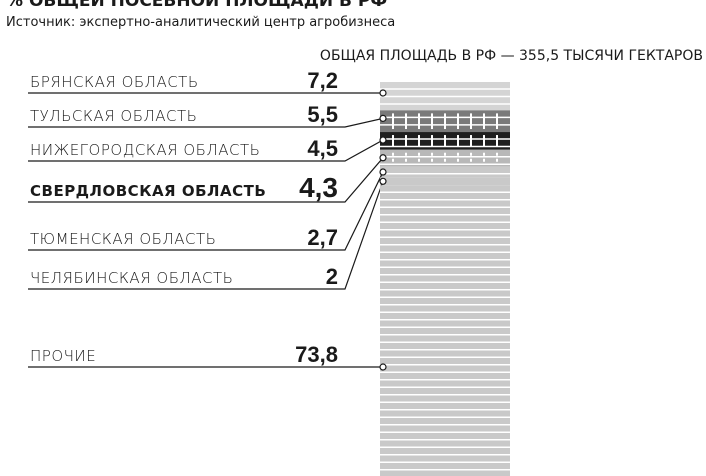  I want to click on category-label: ТЮМЕНСКАЯ ОБЛАСТЬ, so click(123, 239).